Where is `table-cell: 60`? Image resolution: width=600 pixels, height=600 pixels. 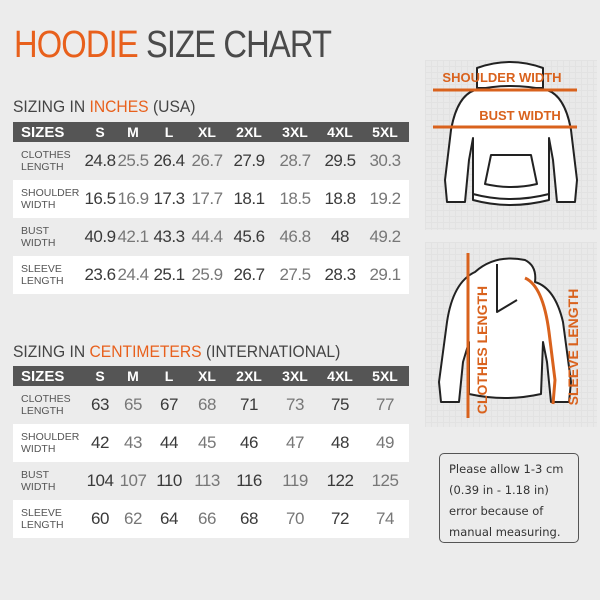 table-cell: 60 is located at coordinates (100, 518).